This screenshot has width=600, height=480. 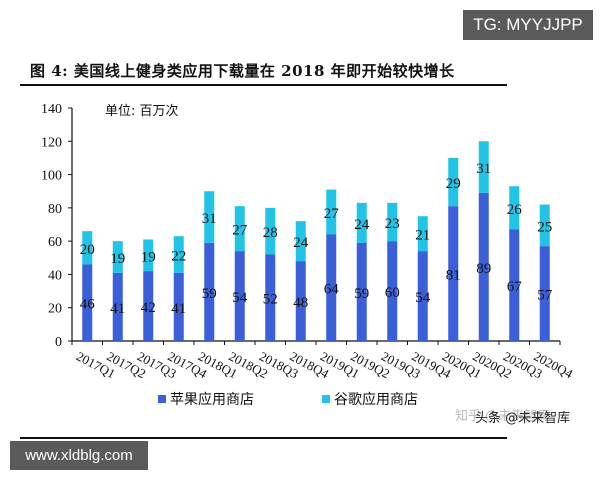 I want to click on figure-title: 图 4: 美国线上健身类应用下载量在 2018 年即开始较快增长, so click(x=242, y=71).